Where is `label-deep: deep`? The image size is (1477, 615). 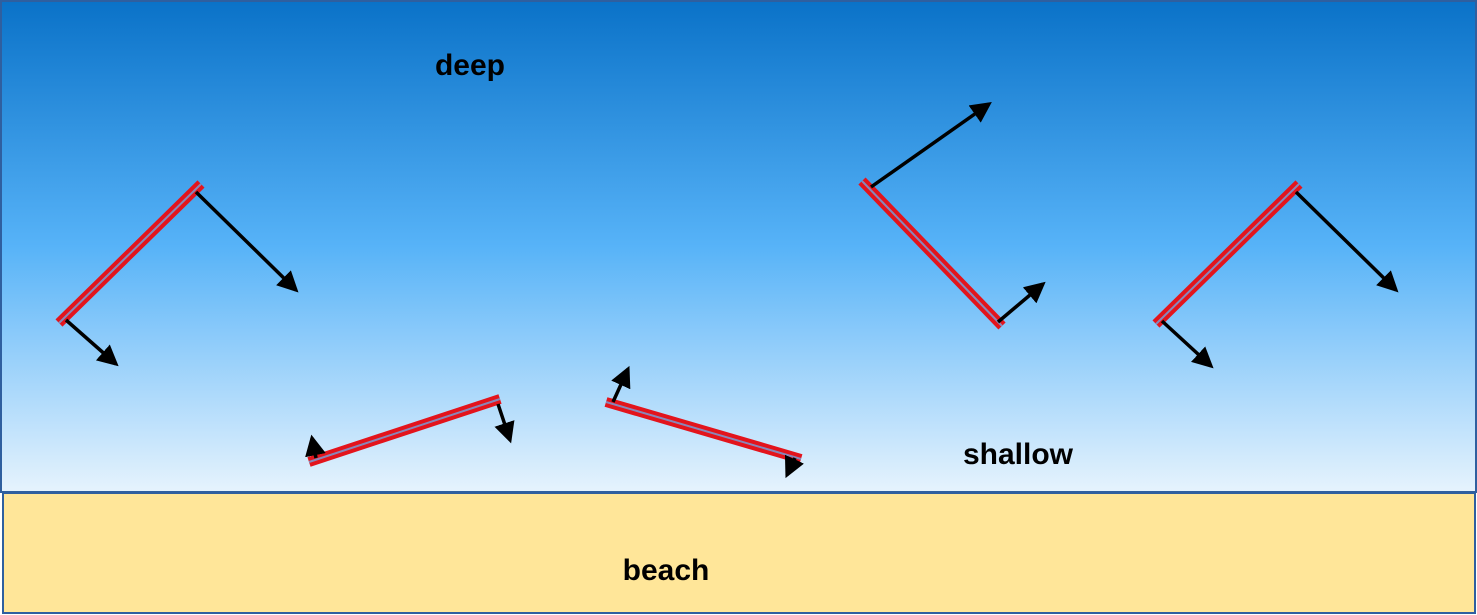 label-deep: deep is located at coordinates (470, 65).